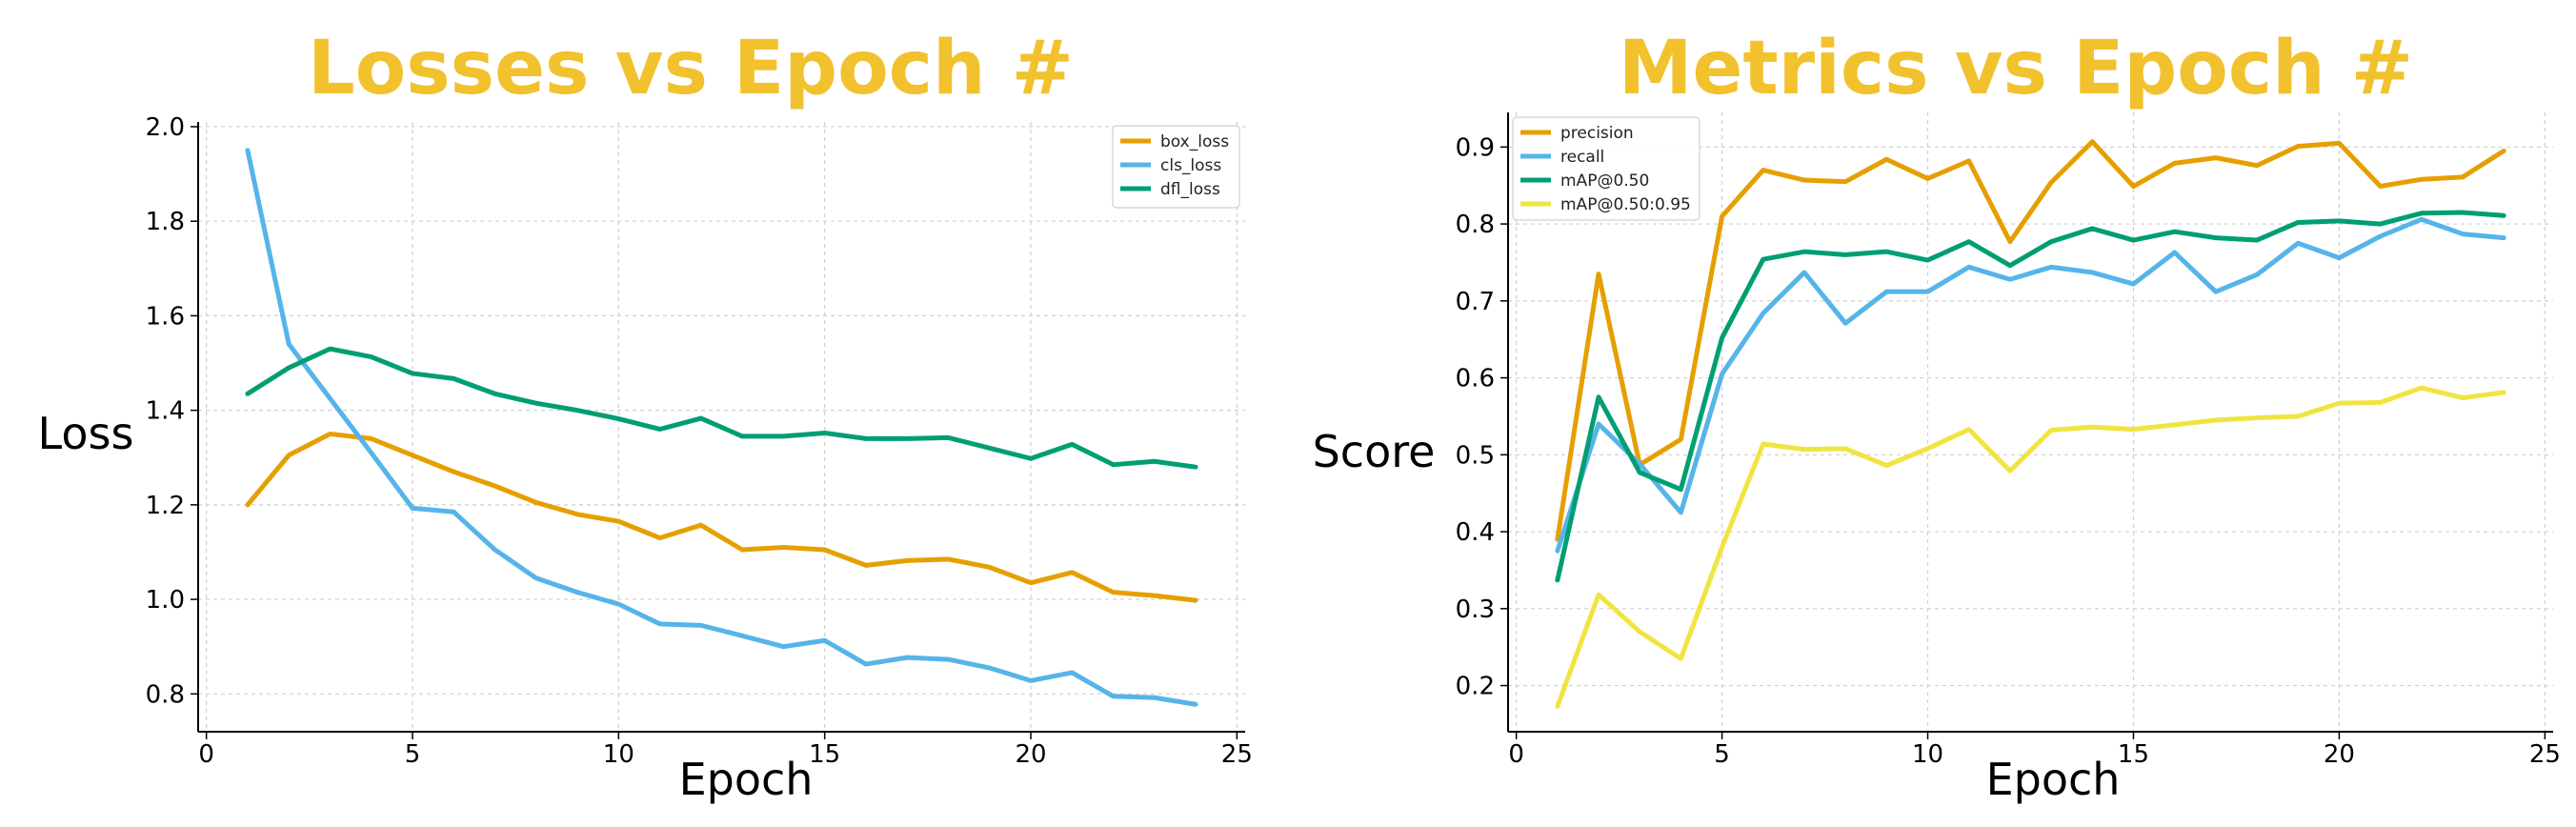  What do you see at coordinates (1927, 754) in the screenshot?
I see `metrics-x-tick-label: 10` at bounding box center [1927, 754].